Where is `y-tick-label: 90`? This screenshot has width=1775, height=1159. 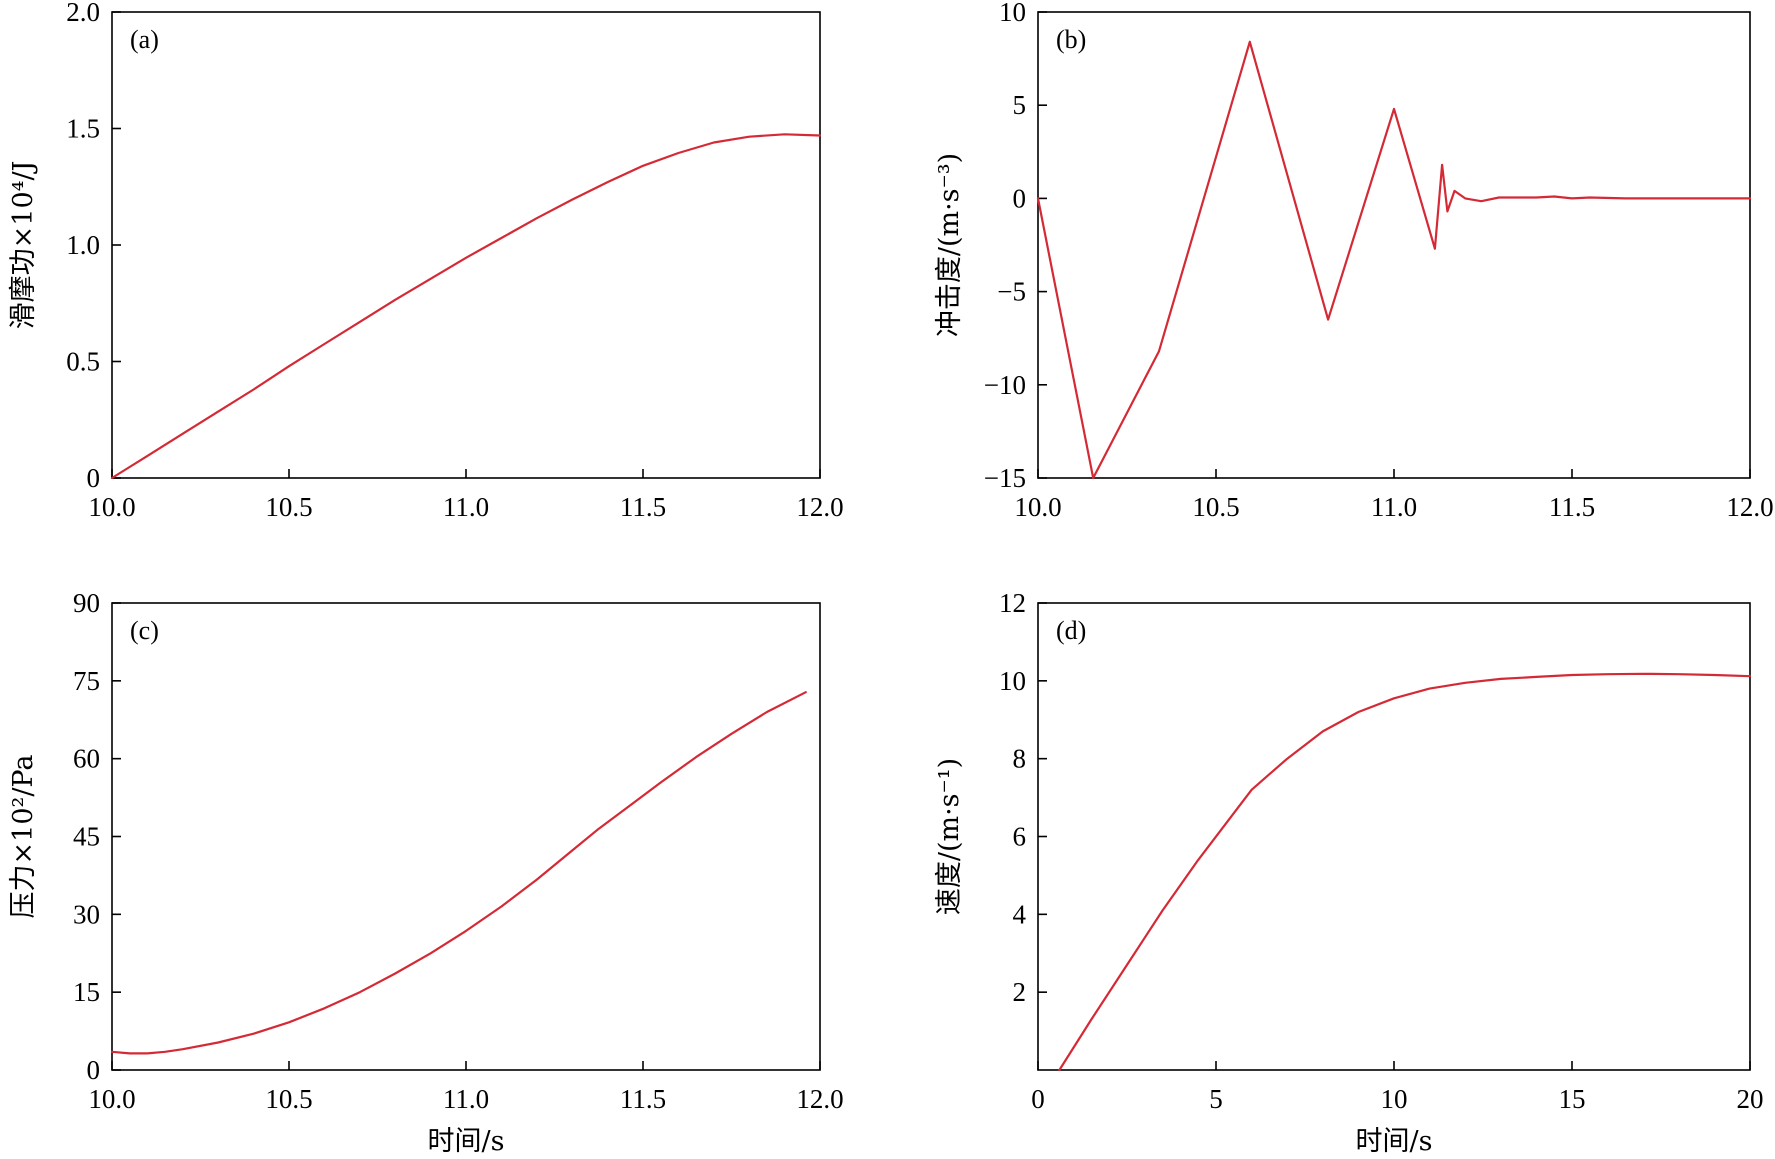
y-tick-label: 90 is located at coordinates (86, 603).